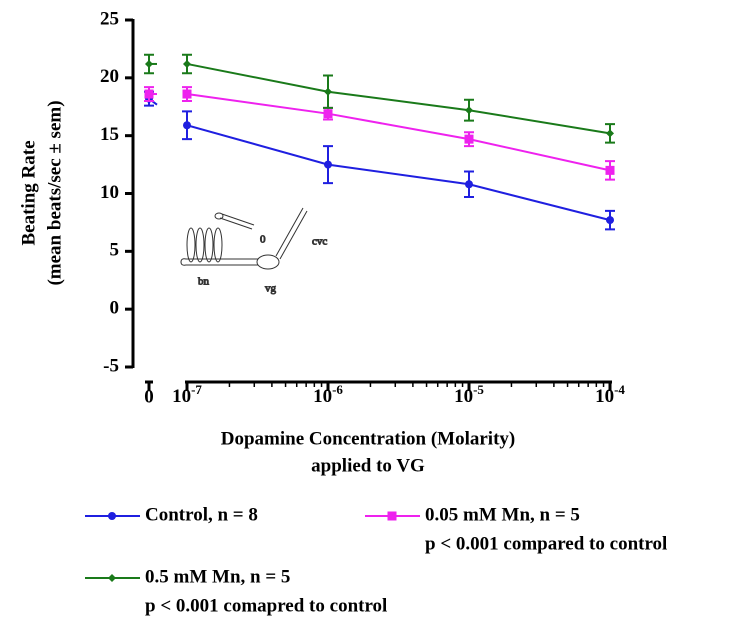 The image size is (750, 633). I want to click on inset-label: 0, so click(263, 240).